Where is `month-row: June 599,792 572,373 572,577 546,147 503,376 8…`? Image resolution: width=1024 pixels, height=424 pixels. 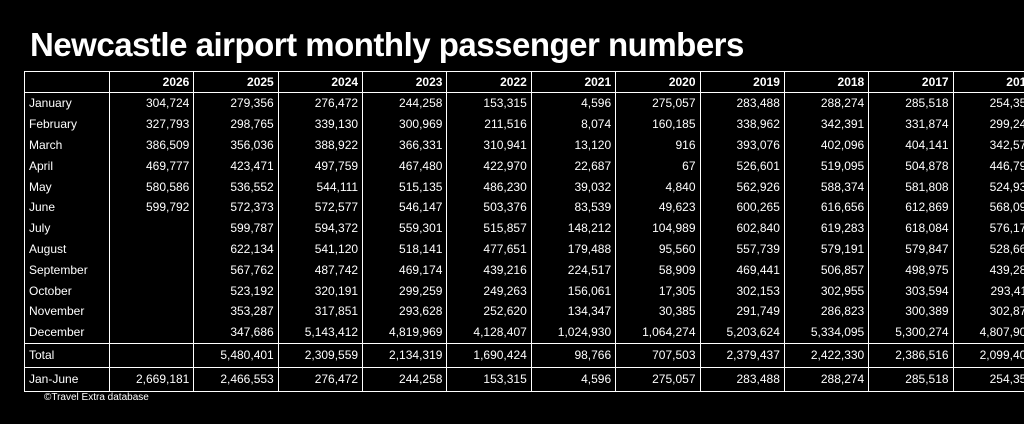
month-row: June 599,792 572,373 572,577 546,147 503,376 8… is located at coordinates (524, 207).